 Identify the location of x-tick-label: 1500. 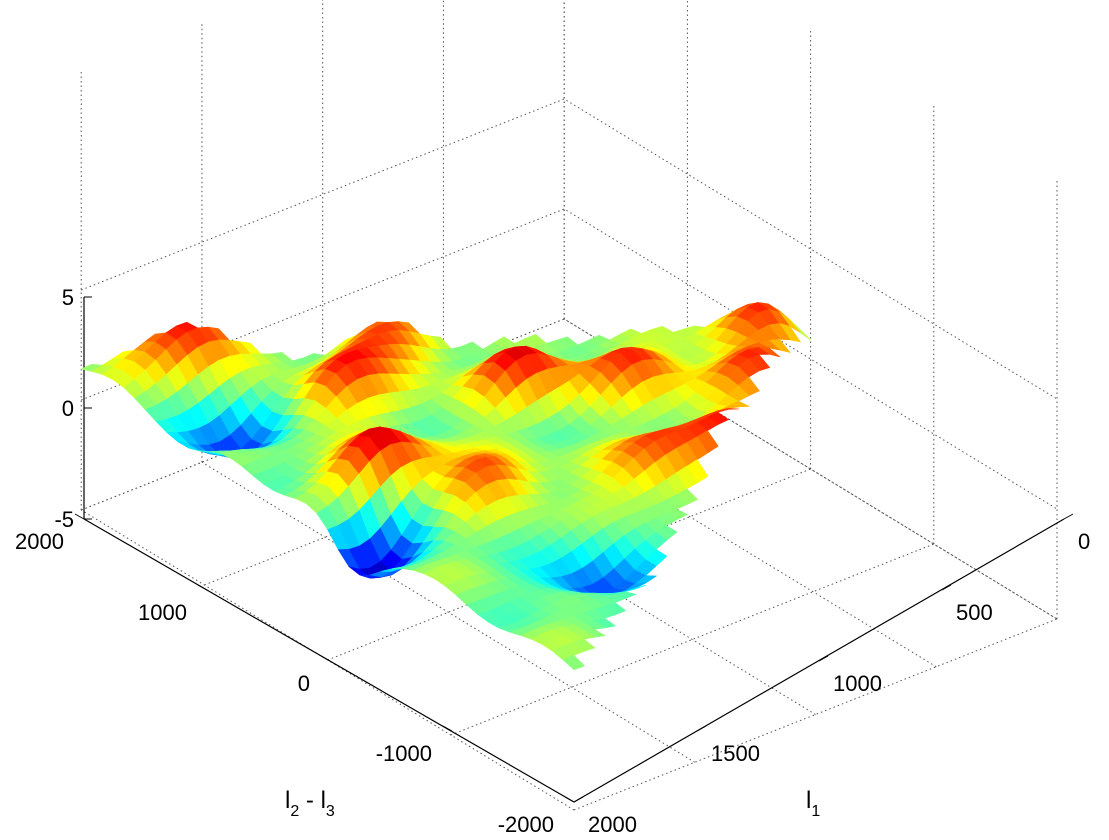
(735, 753).